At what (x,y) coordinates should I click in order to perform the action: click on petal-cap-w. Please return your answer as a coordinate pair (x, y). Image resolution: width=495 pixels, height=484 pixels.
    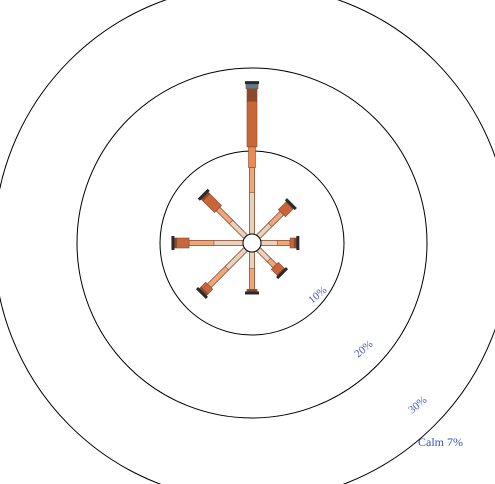
    Looking at the image, I should click on (173, 243).